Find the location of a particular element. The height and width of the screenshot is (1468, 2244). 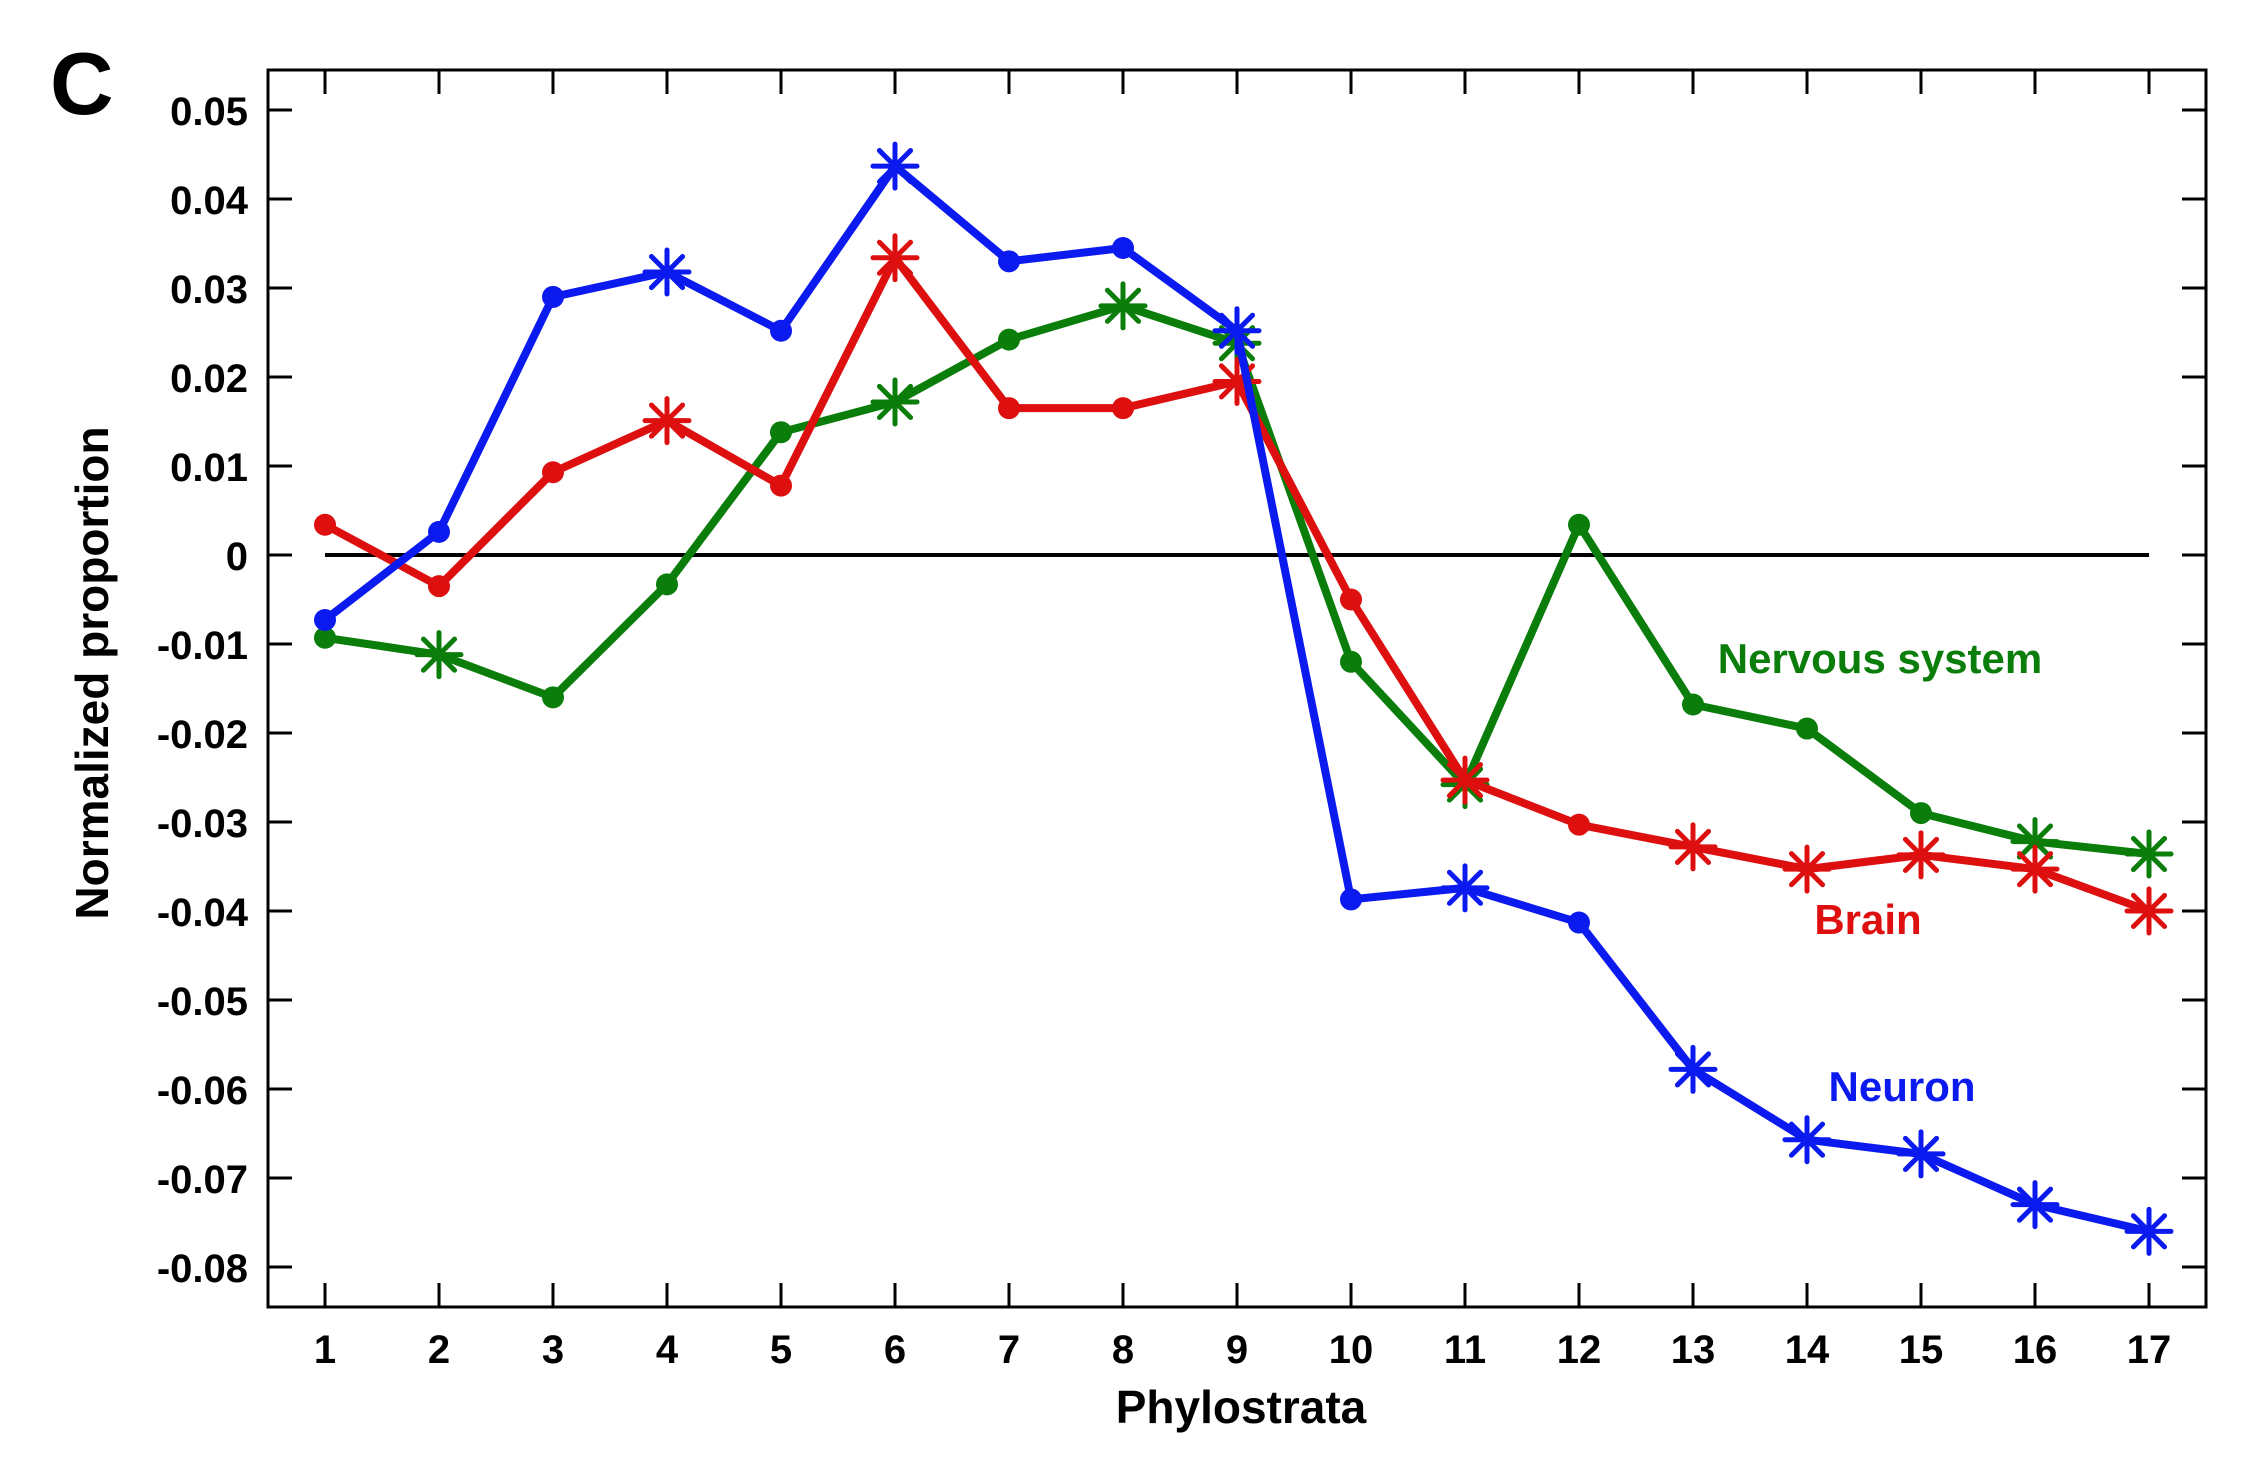

legend-brain: Brain is located at coordinates (1867, 919).